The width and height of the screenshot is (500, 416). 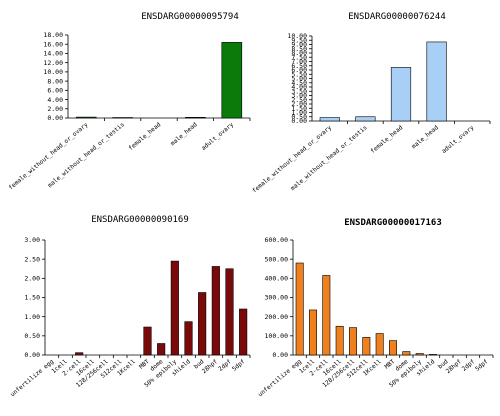 What do you see at coordinates (140, 220) in the screenshot?
I see `chart-title: ENSDARG00000090169` at bounding box center [140, 220].